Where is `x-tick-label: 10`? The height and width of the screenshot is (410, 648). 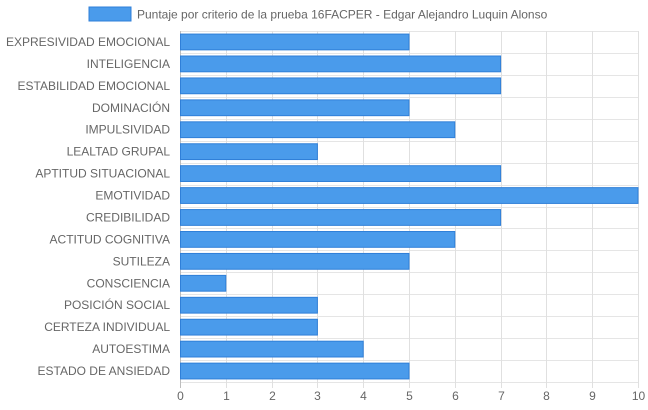 x-tick-label: 10 is located at coordinates (639, 396).